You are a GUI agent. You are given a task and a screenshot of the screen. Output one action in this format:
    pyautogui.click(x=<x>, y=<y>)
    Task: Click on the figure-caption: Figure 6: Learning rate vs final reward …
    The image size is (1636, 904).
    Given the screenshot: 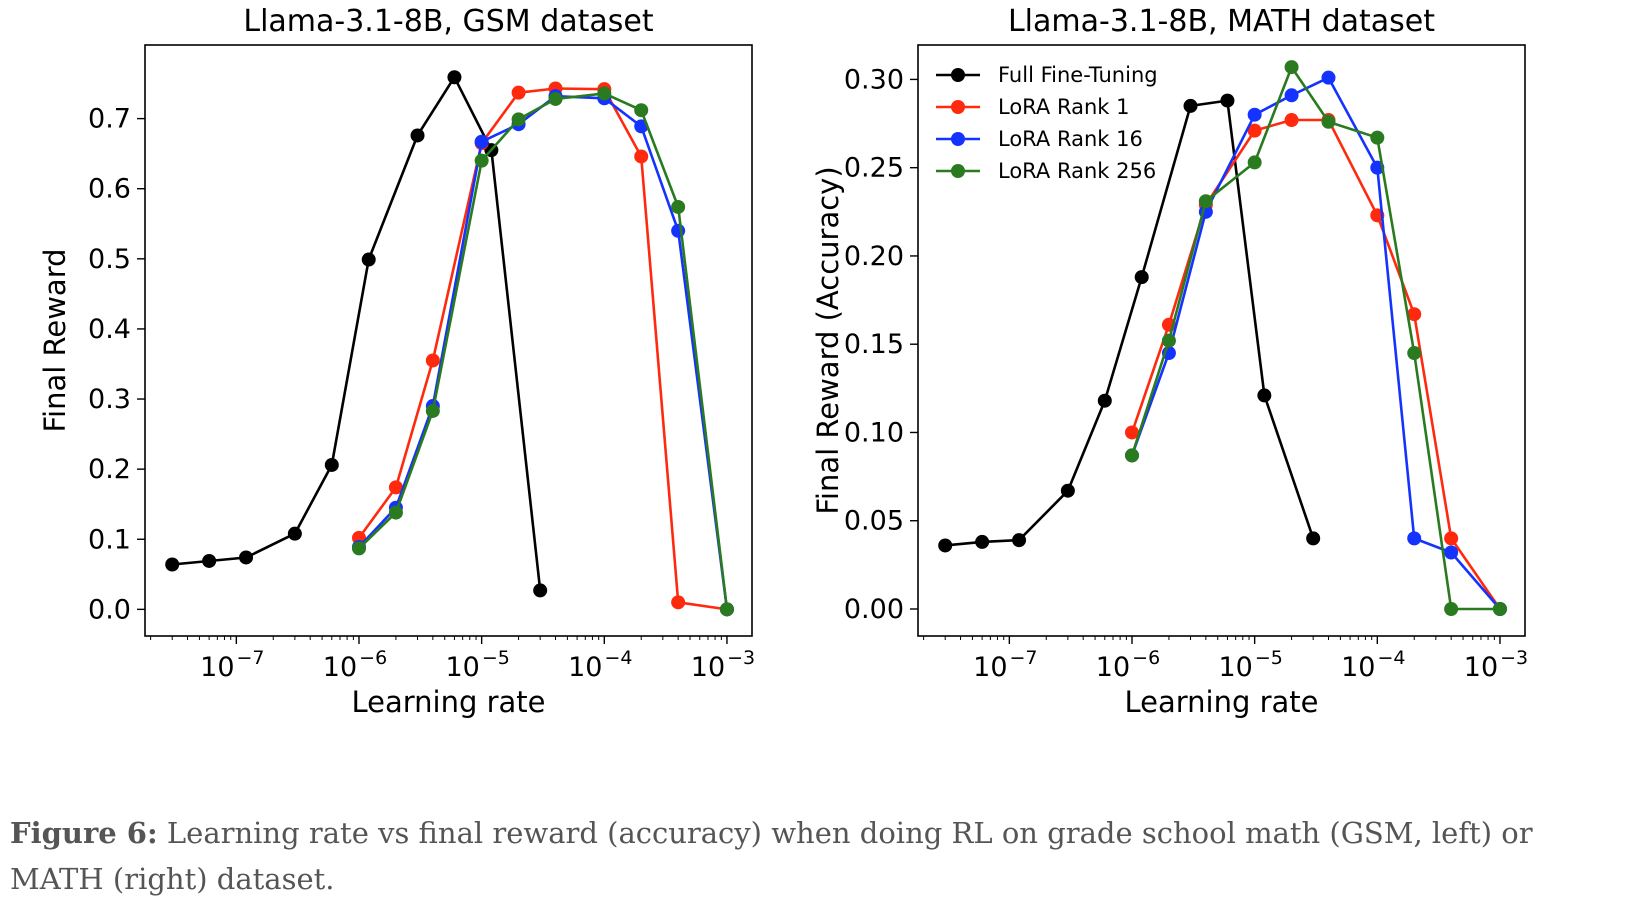 What is the action you would take?
    pyautogui.click(x=820, y=856)
    